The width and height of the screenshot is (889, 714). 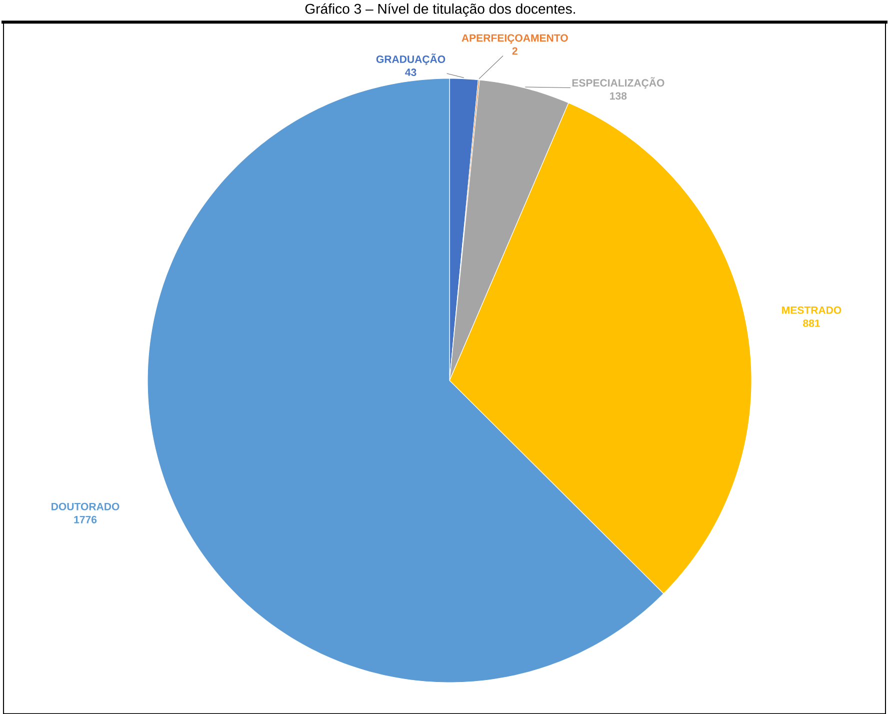 I want to click on data-label: 881, so click(x=811, y=323).